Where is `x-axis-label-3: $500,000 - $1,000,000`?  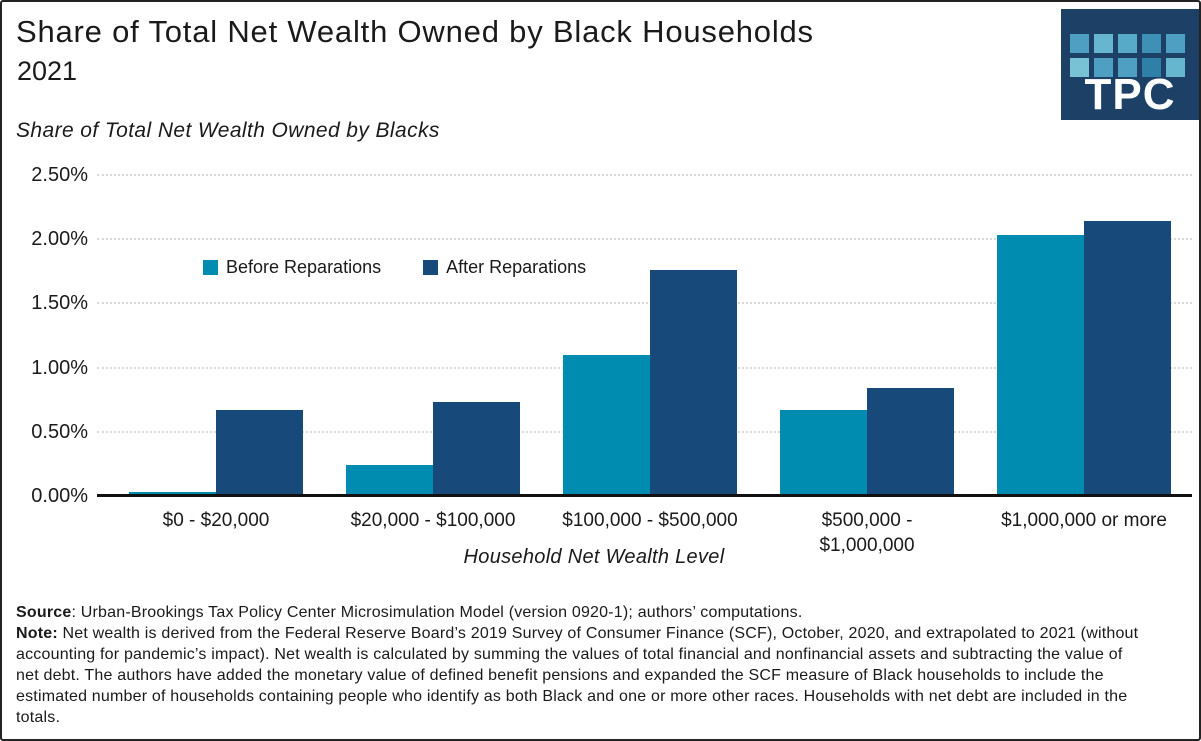 x-axis-label-3: $500,000 - $1,000,000 is located at coordinates (867, 533).